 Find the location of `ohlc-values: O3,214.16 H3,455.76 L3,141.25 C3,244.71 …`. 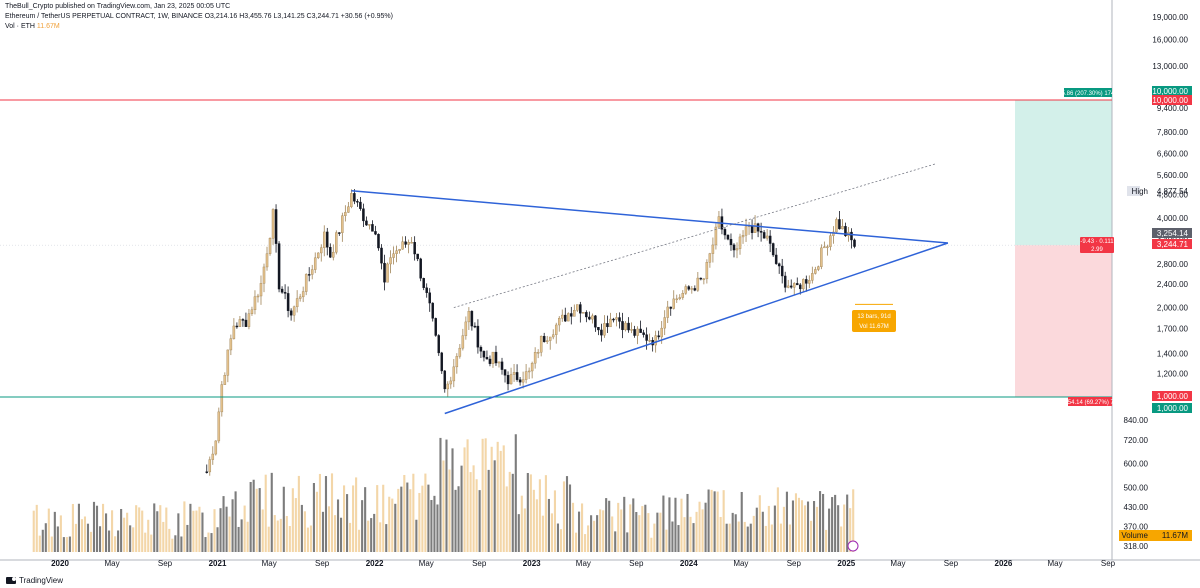

ohlc-values: O3,214.16 H3,455.76 L3,141.25 C3,244.71 … is located at coordinates (298, 16).